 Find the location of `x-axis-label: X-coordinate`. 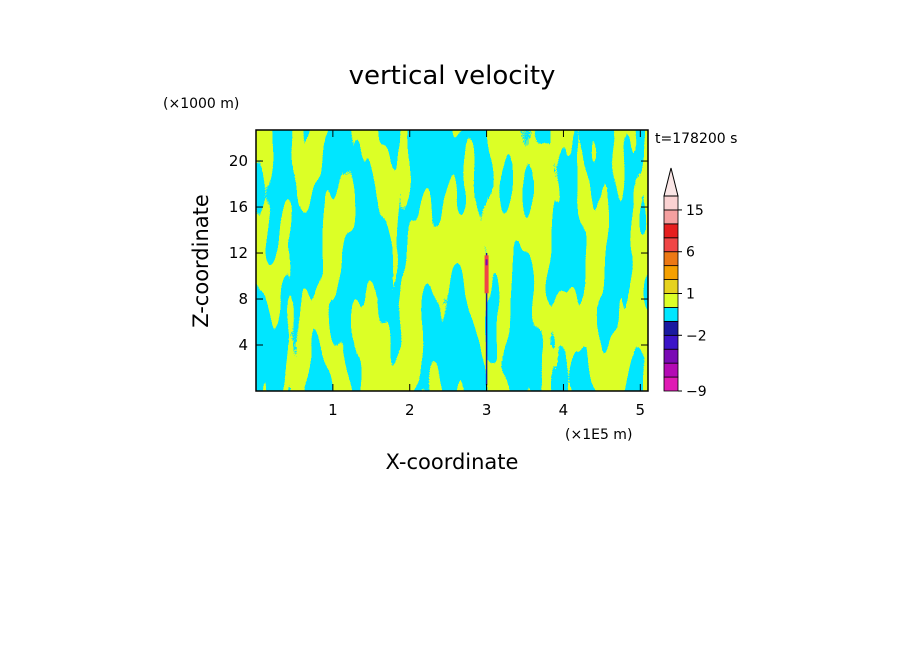

x-axis-label: X-coordinate is located at coordinates (452, 462).